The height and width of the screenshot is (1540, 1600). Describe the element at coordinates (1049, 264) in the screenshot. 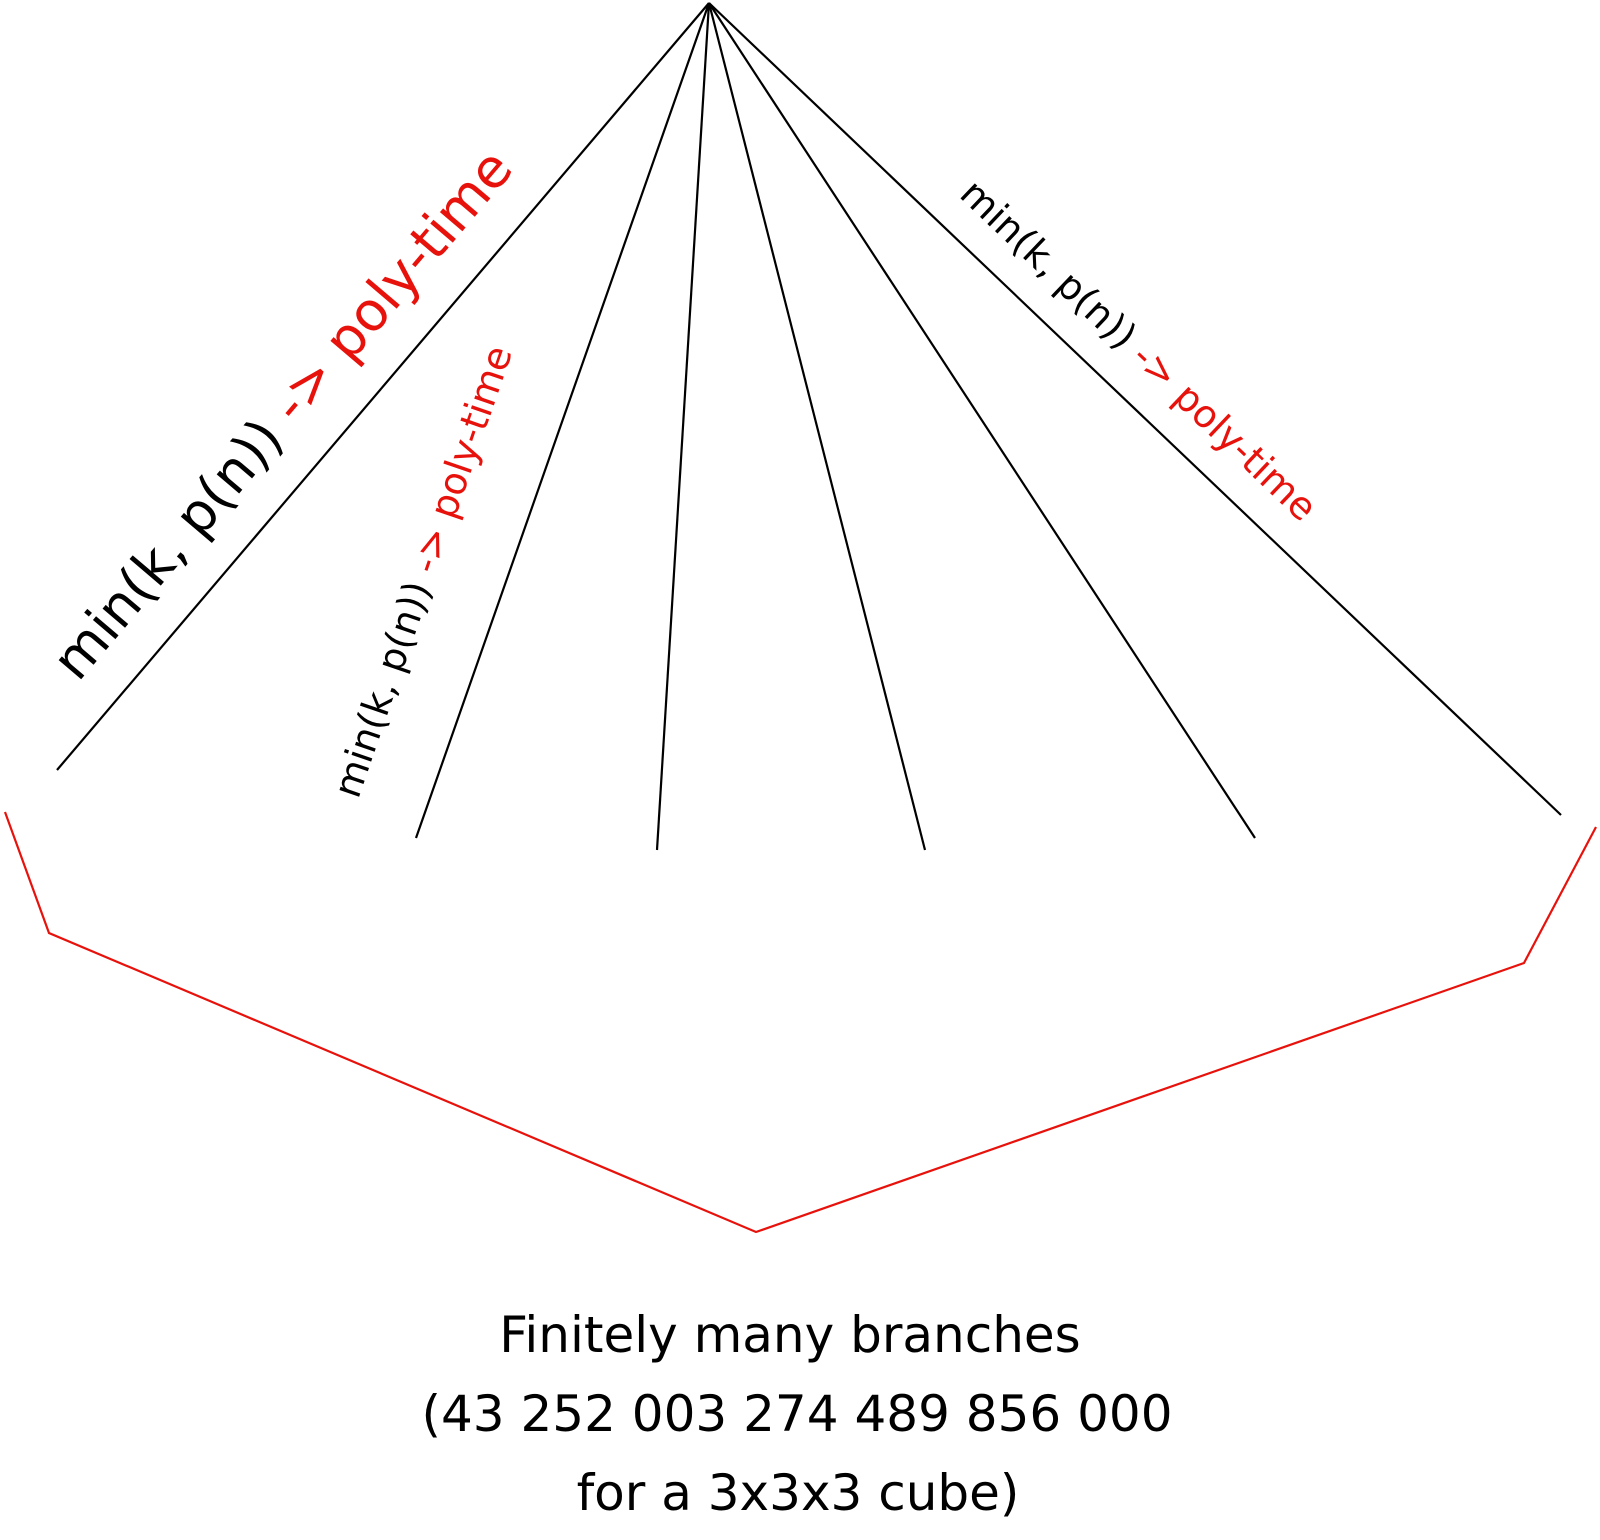

I see `right-branch-expr: min(k, p(n))` at that location.